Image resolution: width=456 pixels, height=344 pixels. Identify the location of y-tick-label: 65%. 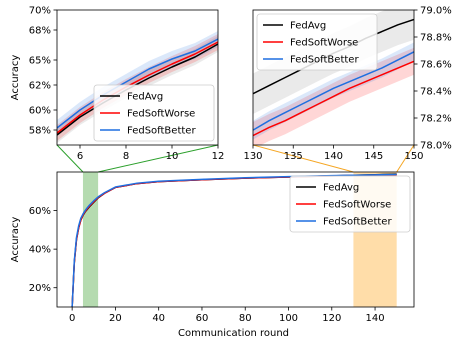
(40, 61).